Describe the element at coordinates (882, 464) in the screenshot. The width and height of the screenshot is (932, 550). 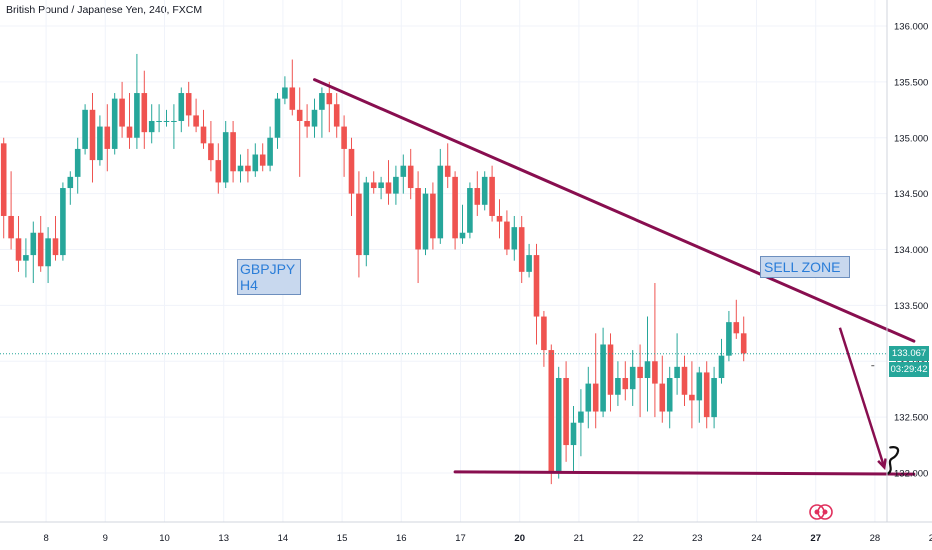
I see `projection-arrow-head` at that location.